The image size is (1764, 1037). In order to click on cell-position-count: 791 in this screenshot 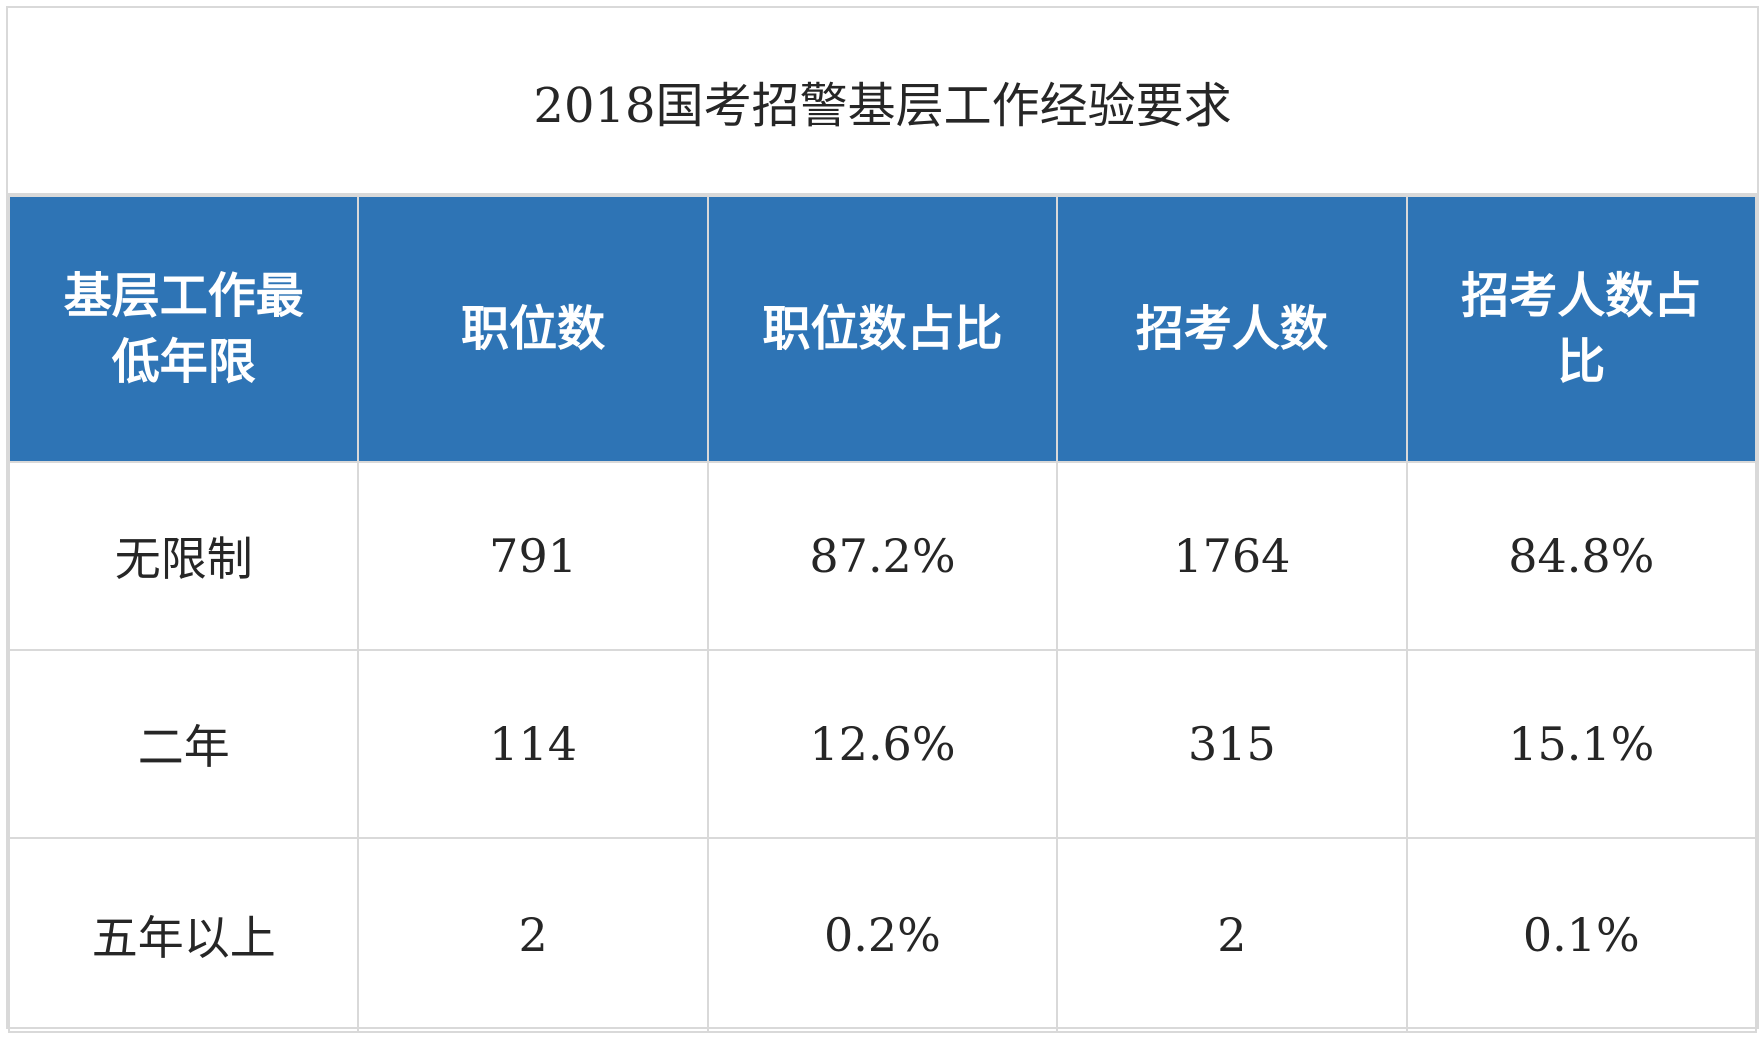, I will do `click(533, 556)`.